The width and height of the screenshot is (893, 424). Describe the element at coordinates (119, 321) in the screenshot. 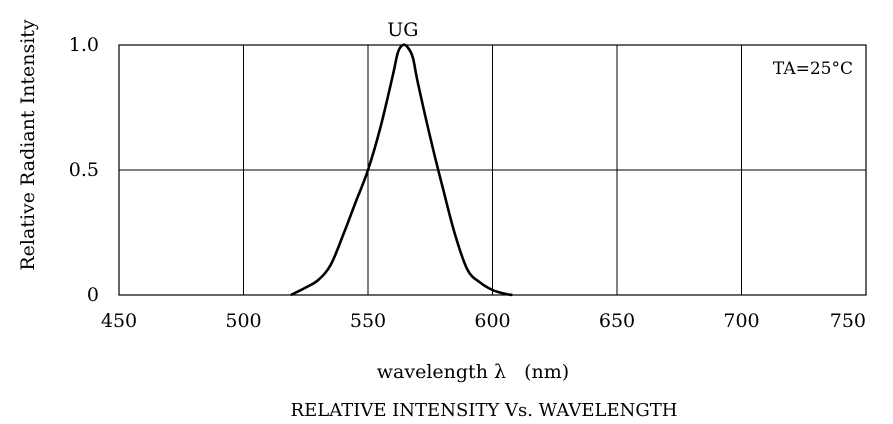

I see `x-tick-label: 450` at that location.